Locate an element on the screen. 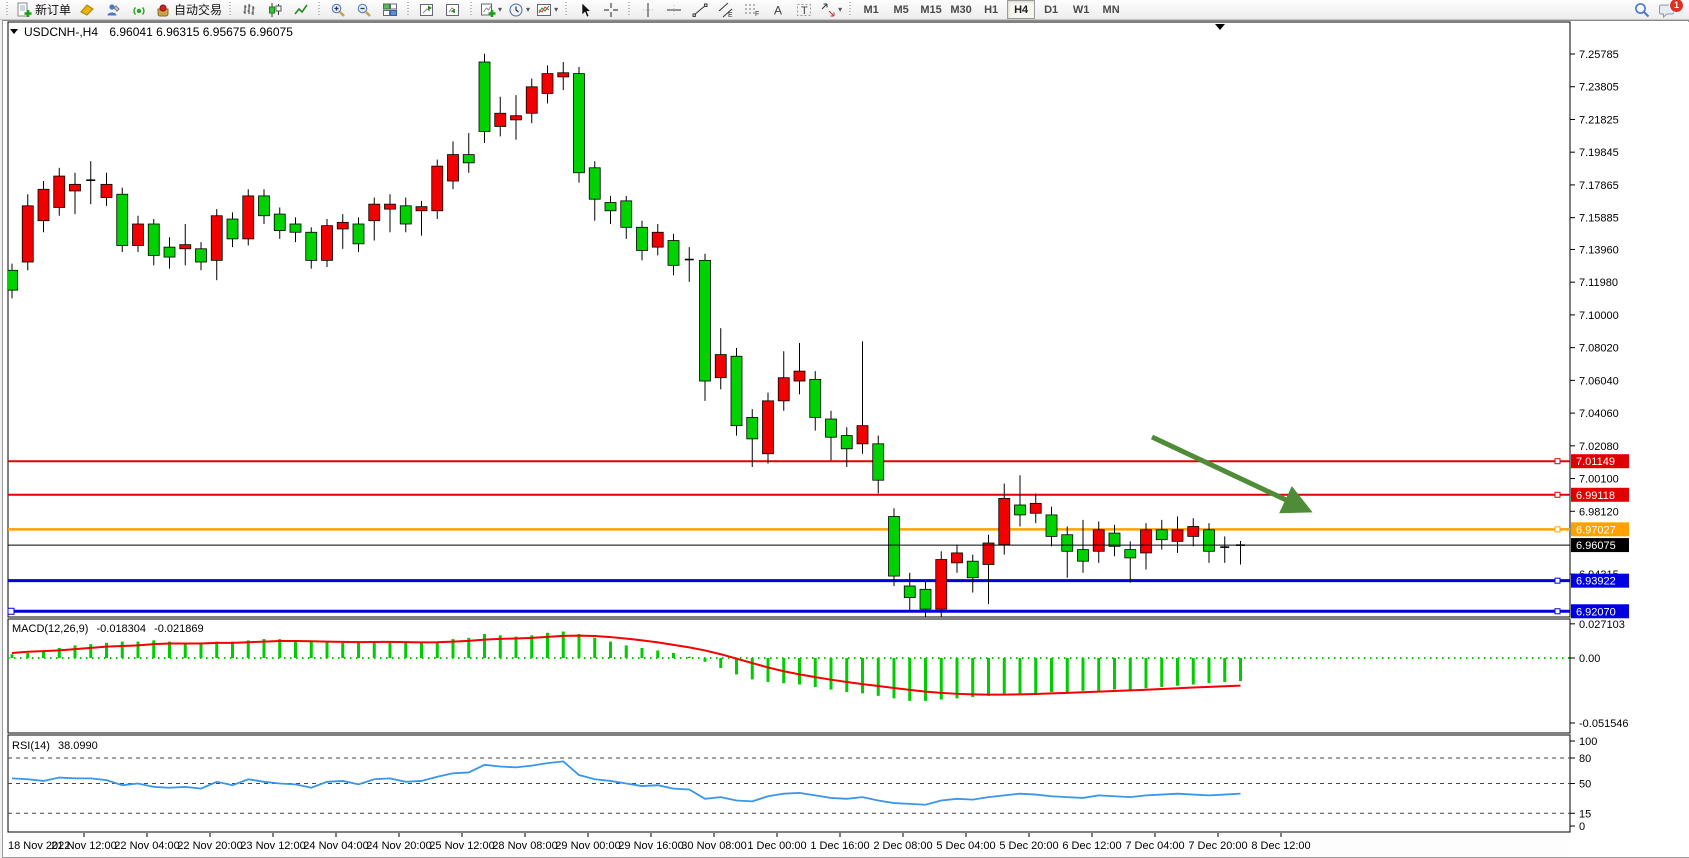  arrange-charts-button is located at coordinates (427, 10).